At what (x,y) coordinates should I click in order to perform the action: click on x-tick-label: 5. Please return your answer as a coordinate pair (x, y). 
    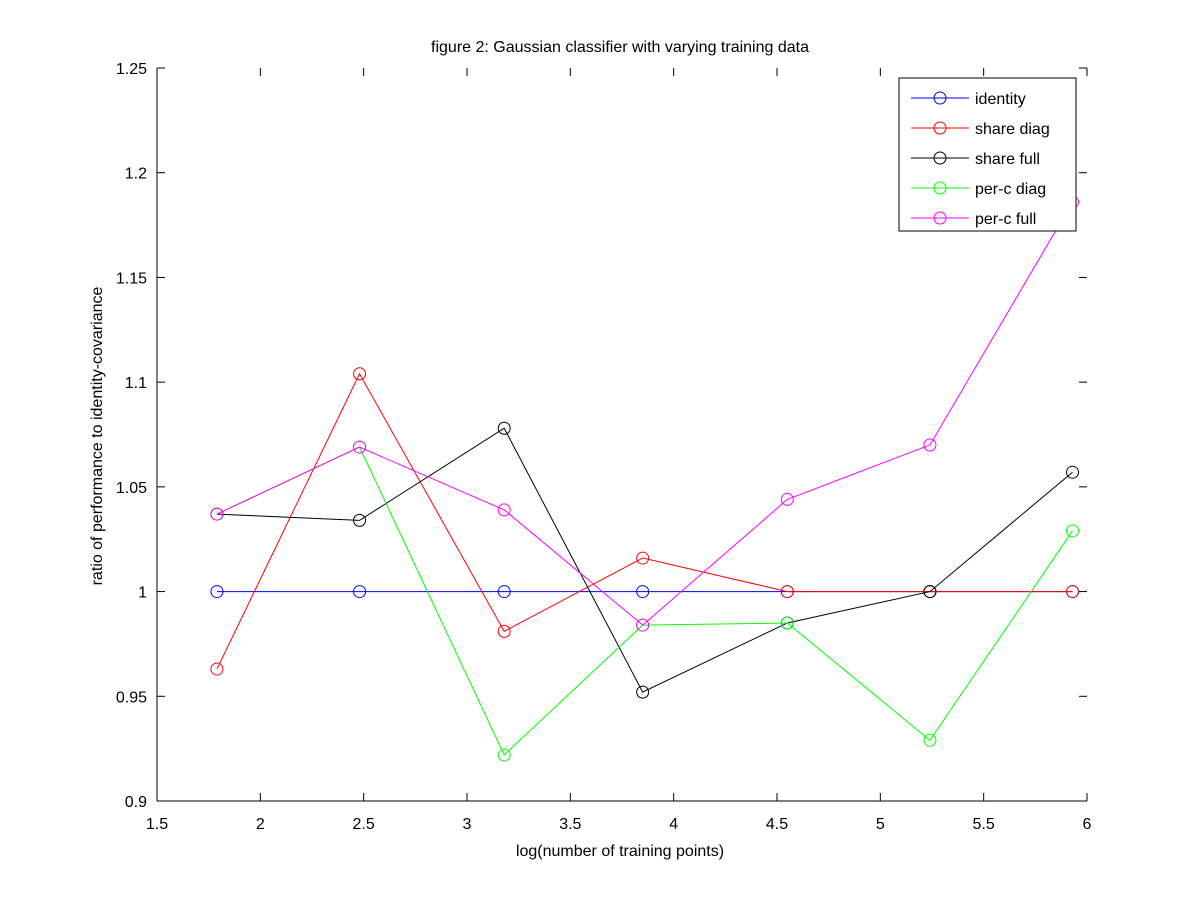
    Looking at the image, I should click on (880, 824).